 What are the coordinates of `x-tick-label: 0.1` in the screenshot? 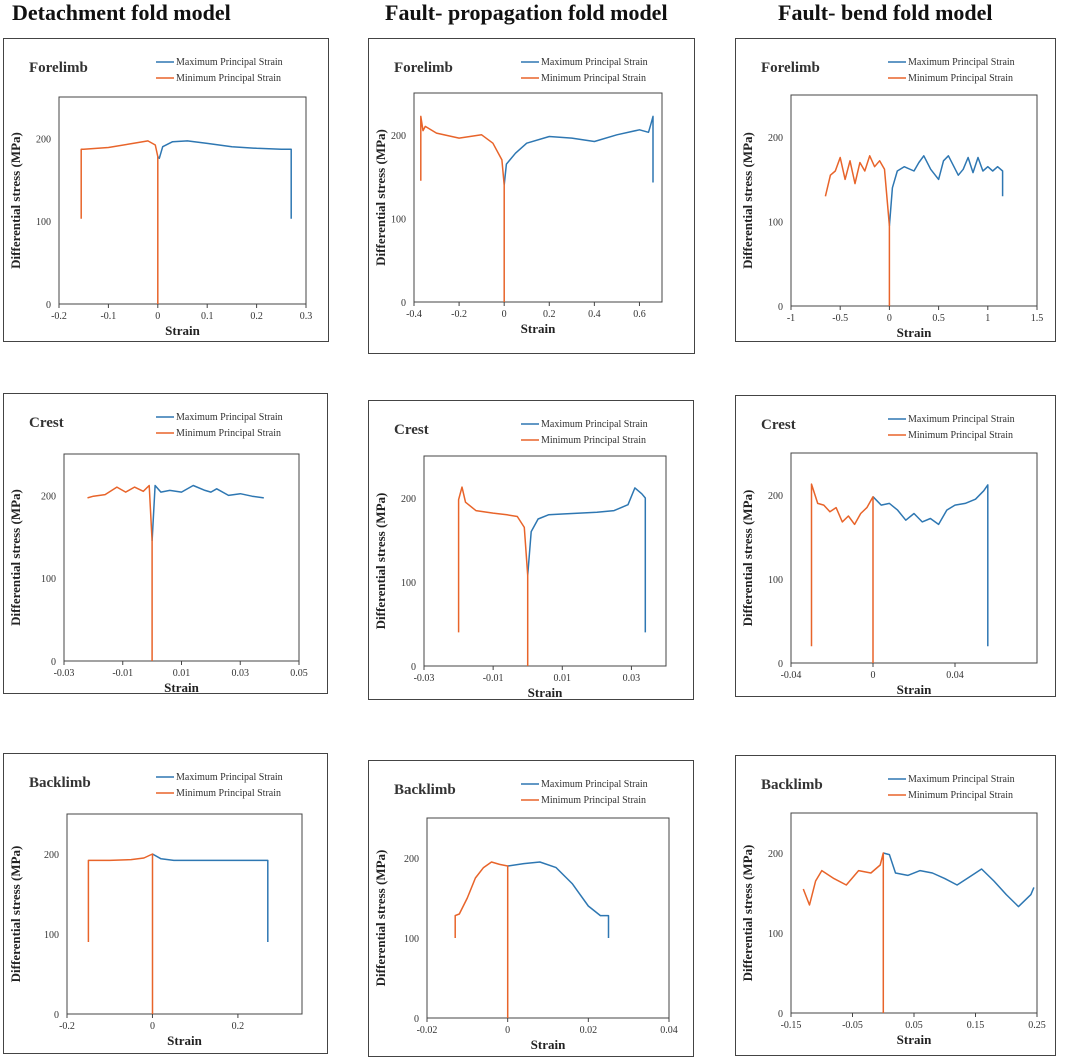 It's located at (207, 316).